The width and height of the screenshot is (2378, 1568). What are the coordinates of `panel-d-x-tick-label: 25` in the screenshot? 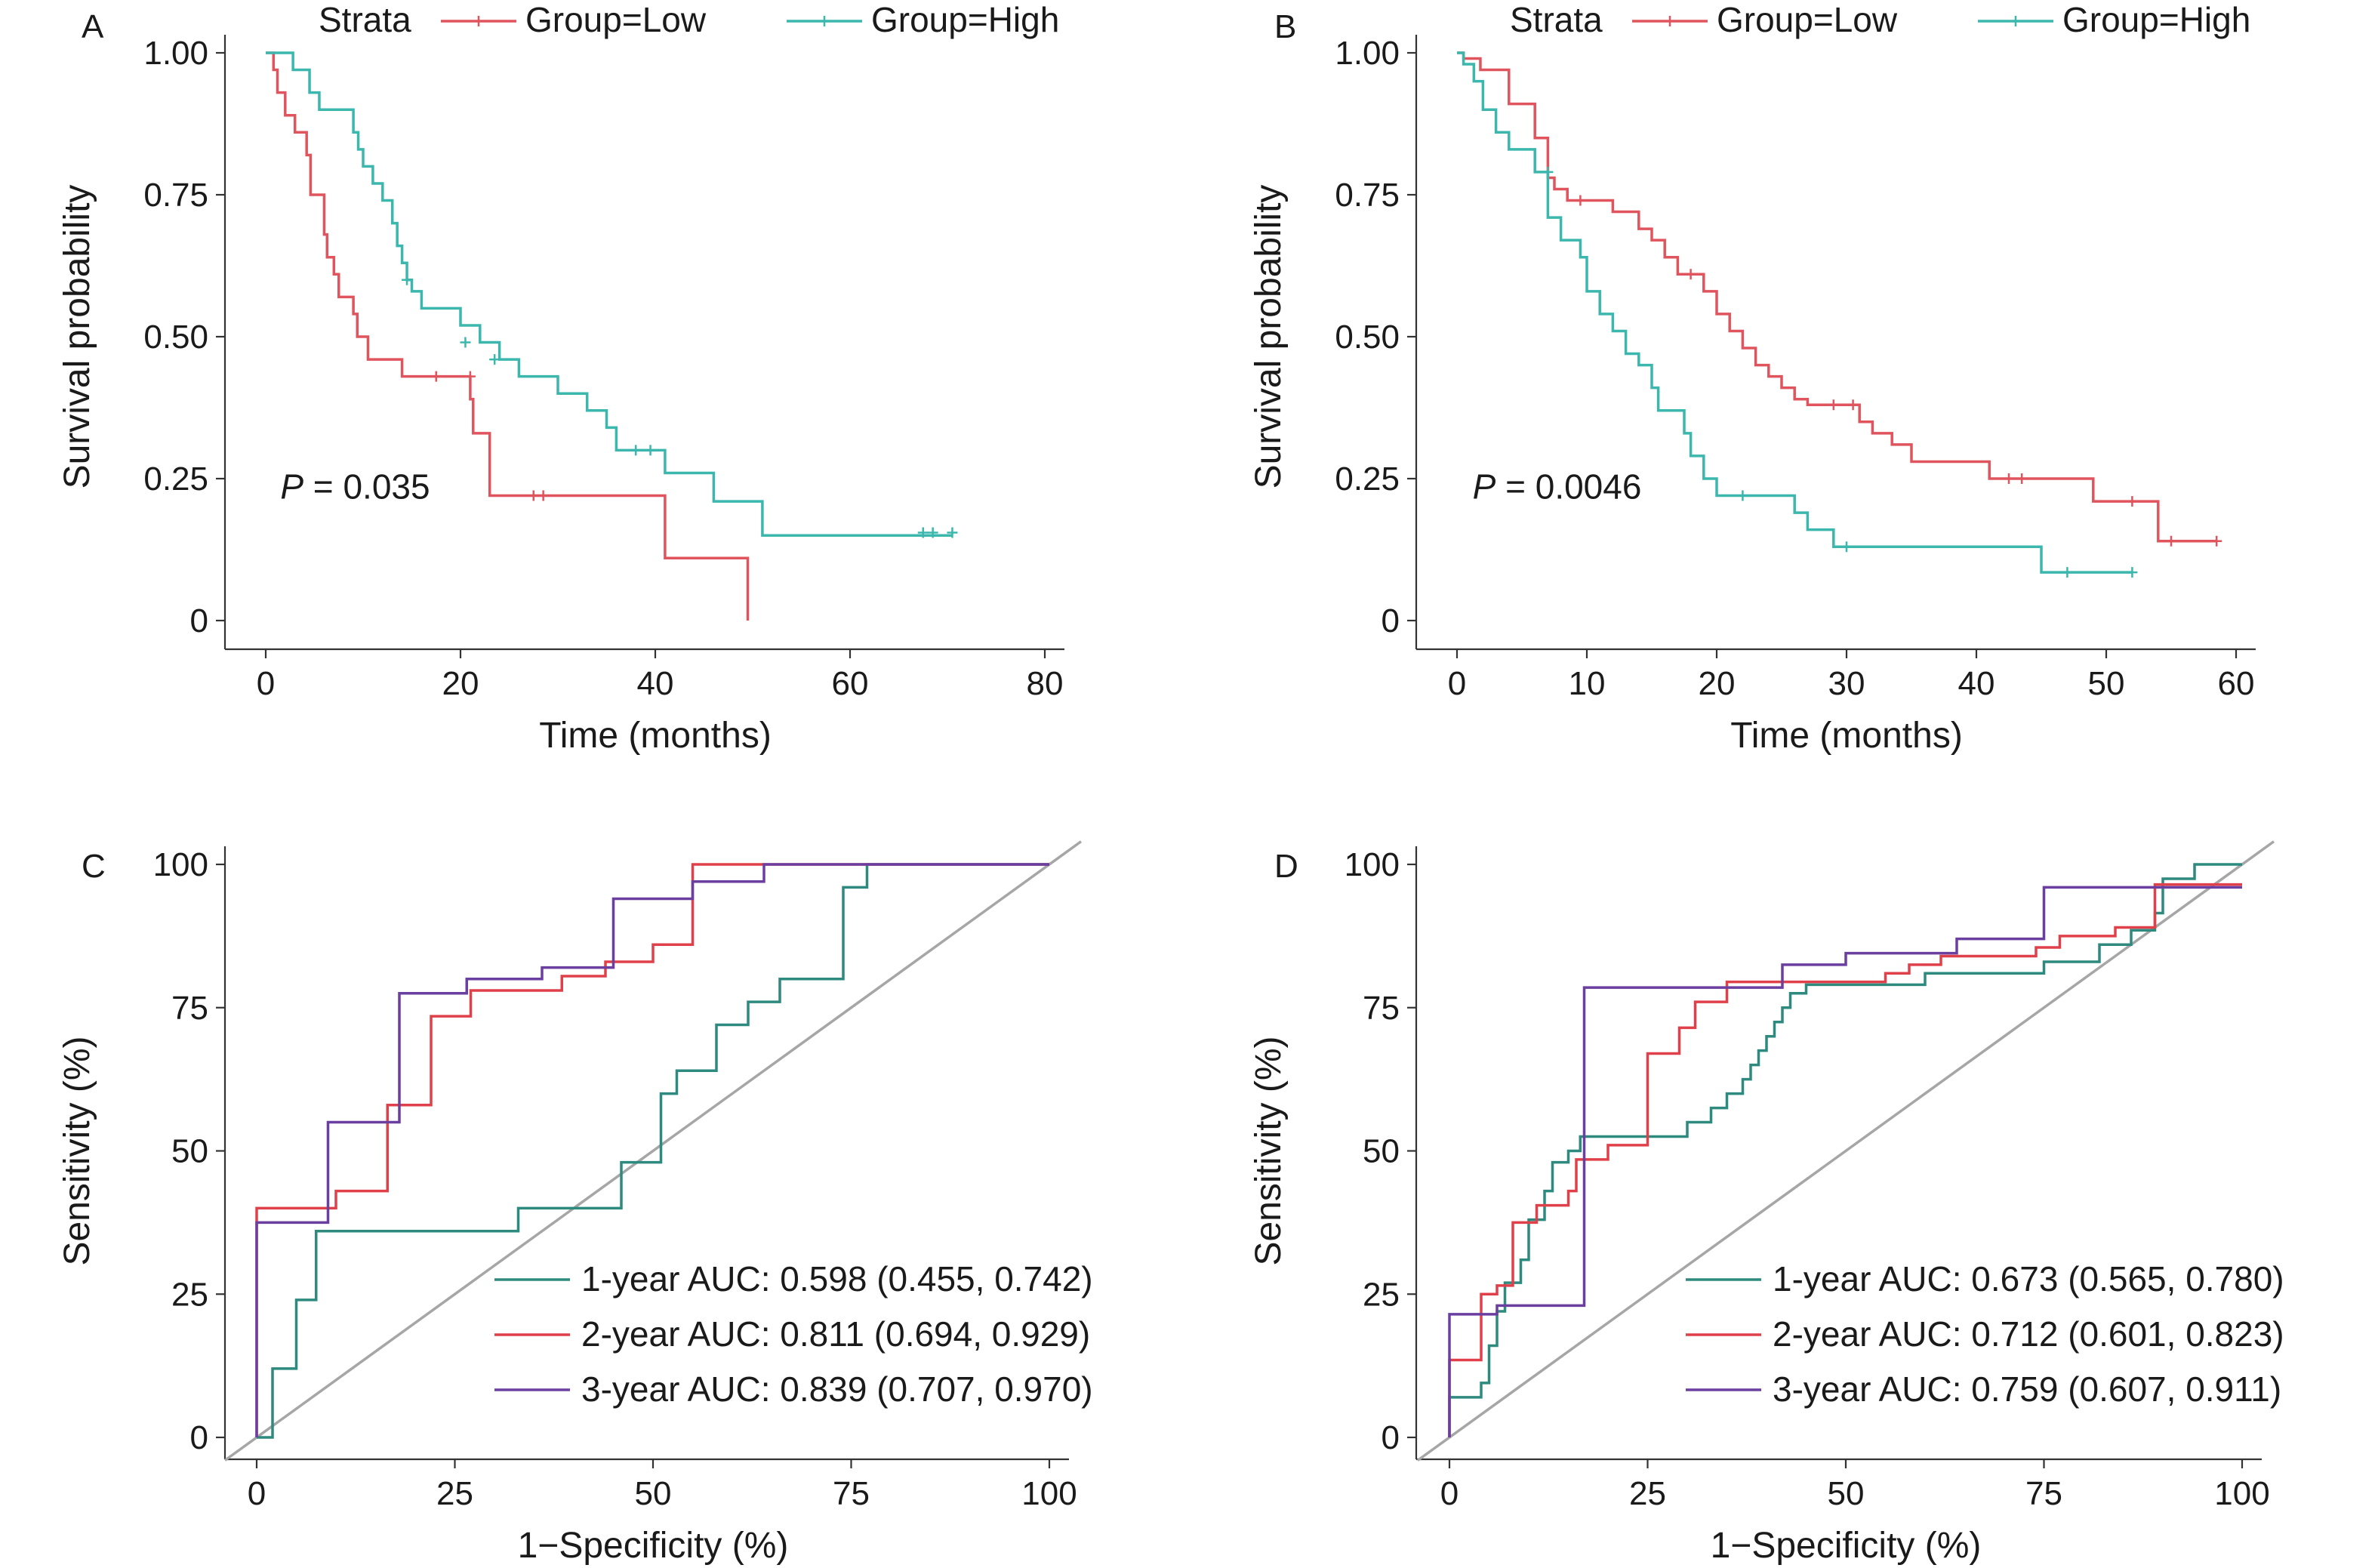 It's located at (1647, 1493).